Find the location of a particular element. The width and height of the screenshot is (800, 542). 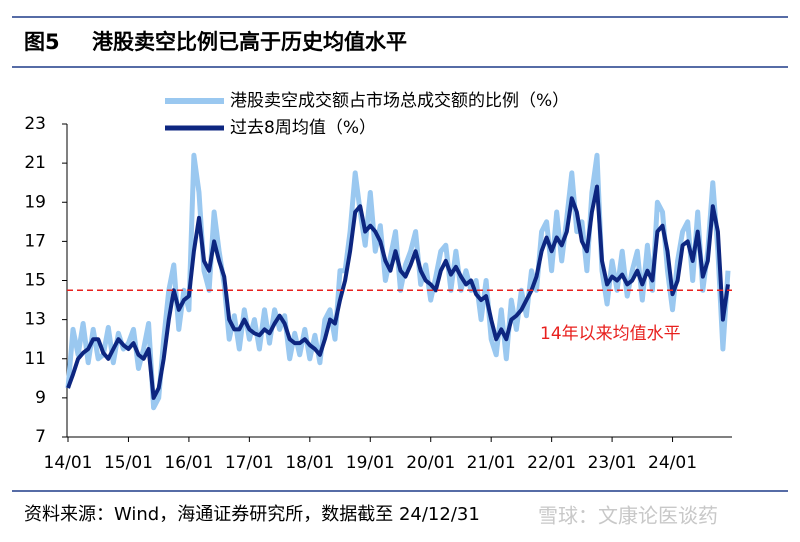

y-tick-label: 13 is located at coordinates (35, 320).